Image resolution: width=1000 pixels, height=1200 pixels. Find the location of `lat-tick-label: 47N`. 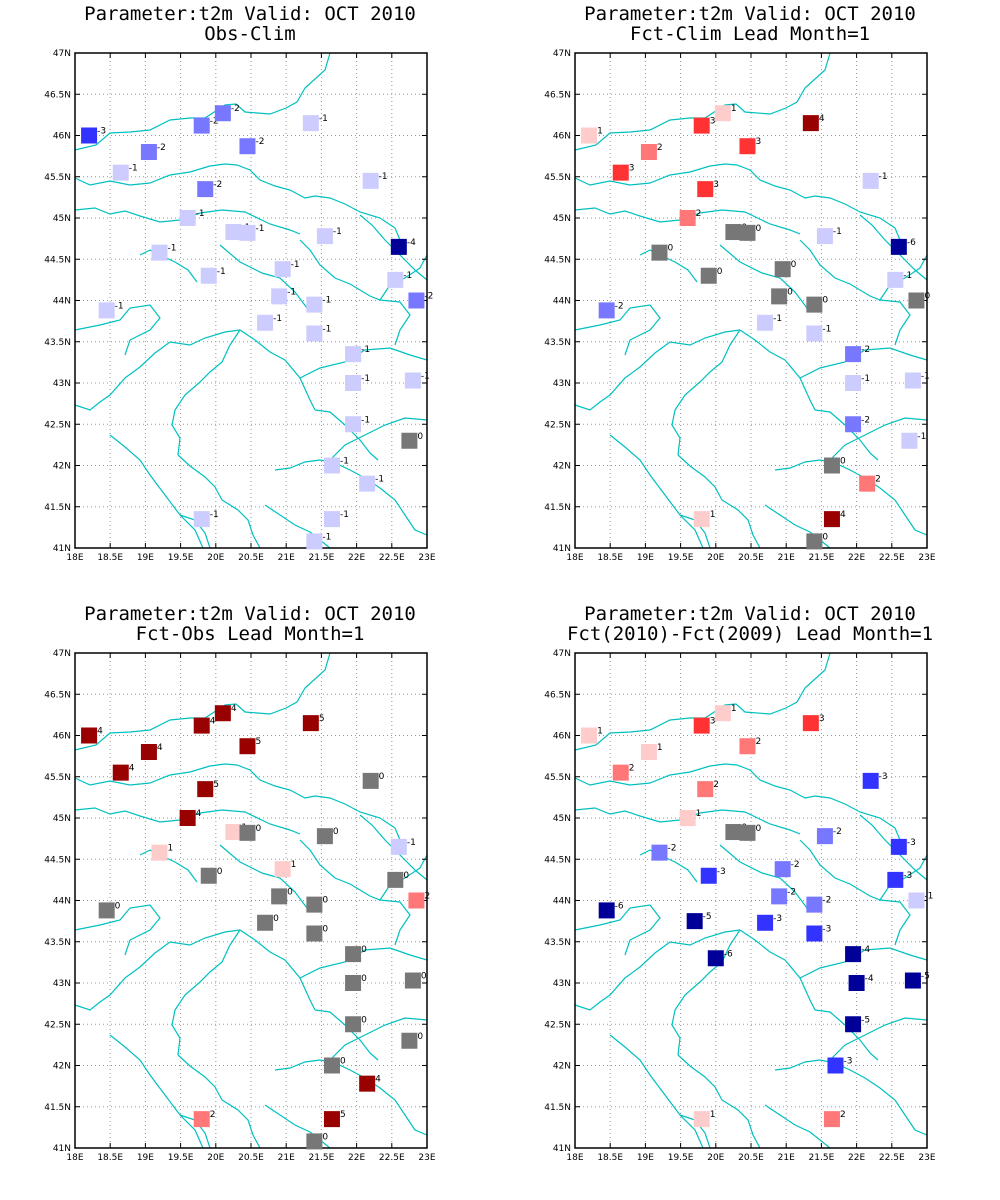

lat-tick-label: 47N is located at coordinates (62, 654).